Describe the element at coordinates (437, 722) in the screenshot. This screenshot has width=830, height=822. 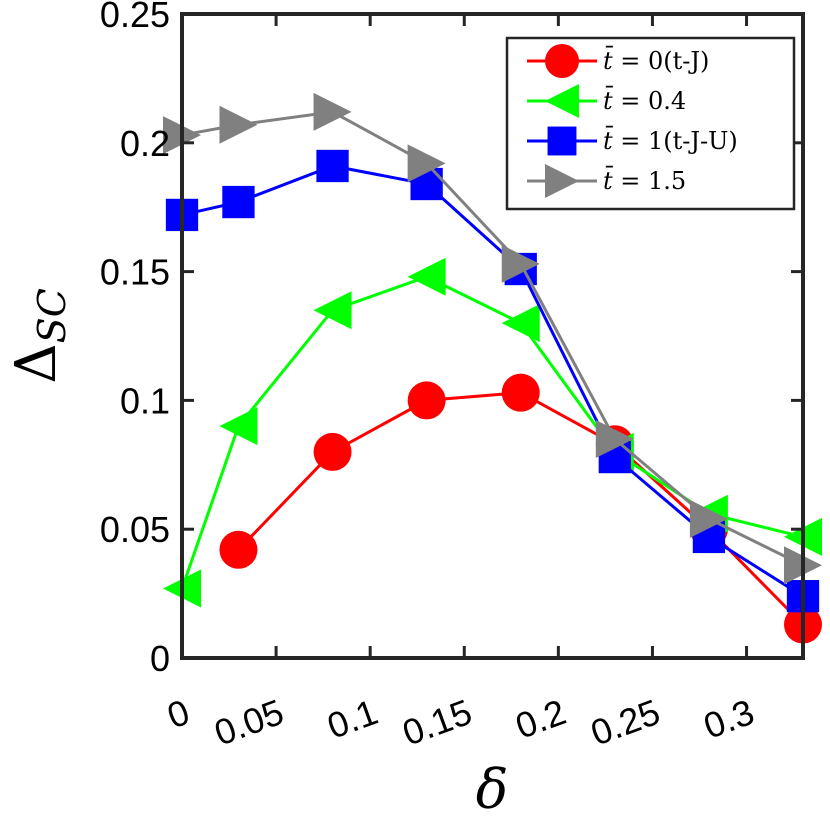
I see `x-tick-label: 0.15` at that location.